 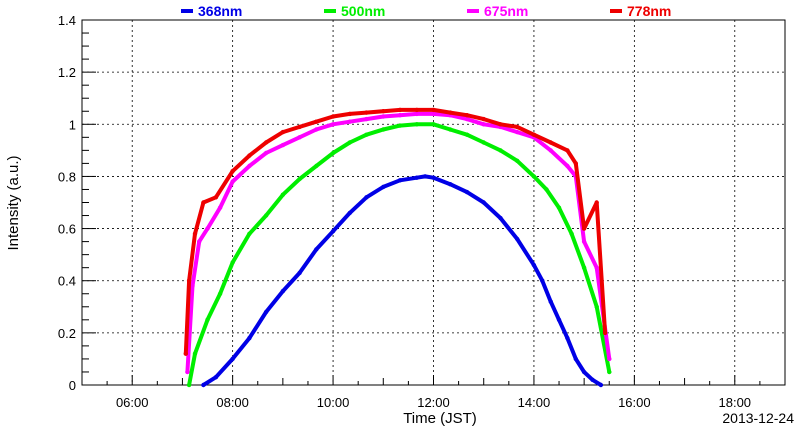 I want to click on x-tick-label: 08:00, so click(x=232, y=402).